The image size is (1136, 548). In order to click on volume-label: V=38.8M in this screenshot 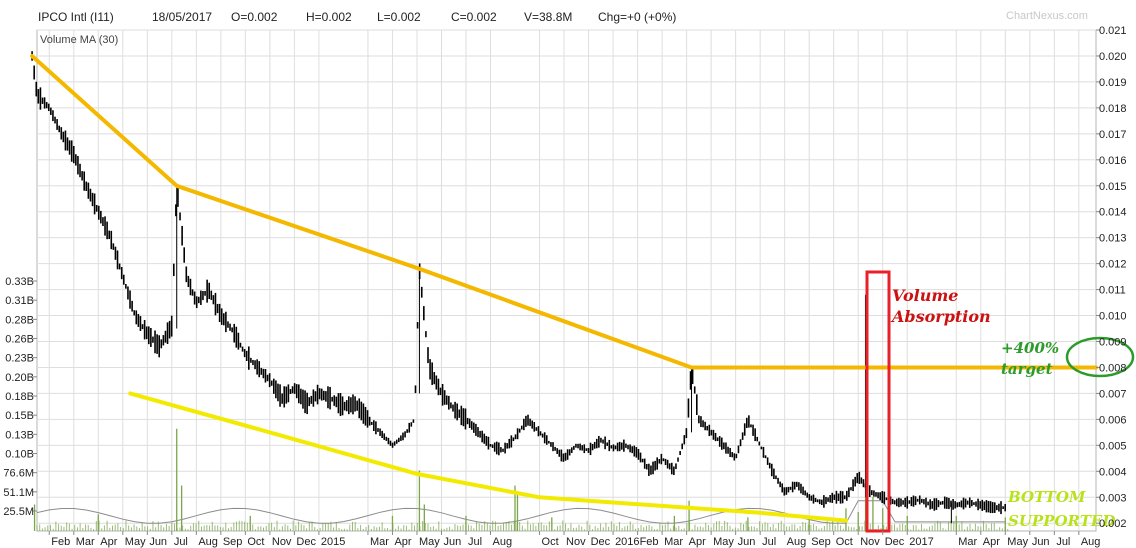, I will do `click(548, 17)`.